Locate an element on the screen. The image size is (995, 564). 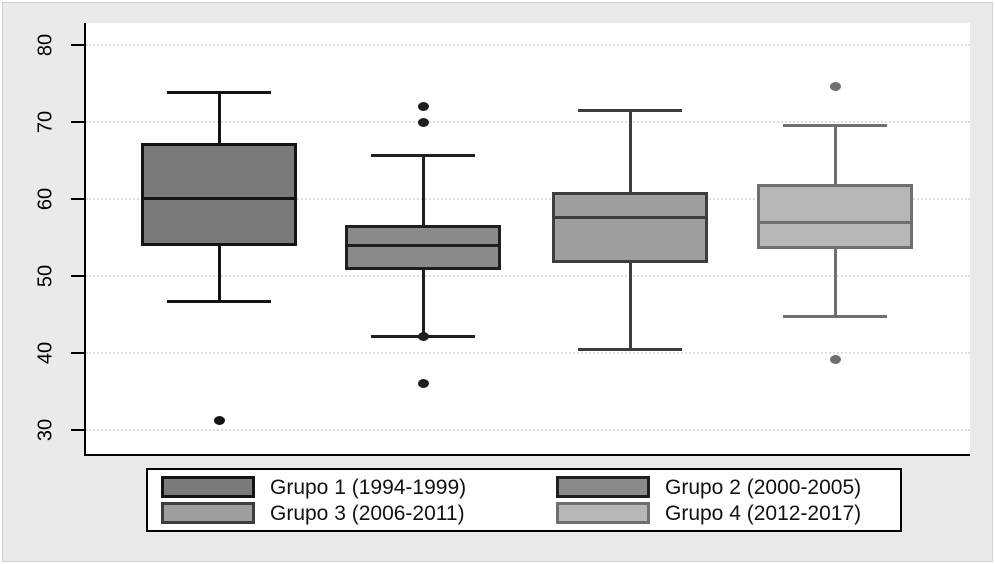
box-plot-grupo-4-lower-whisker is located at coordinates (835, 283).